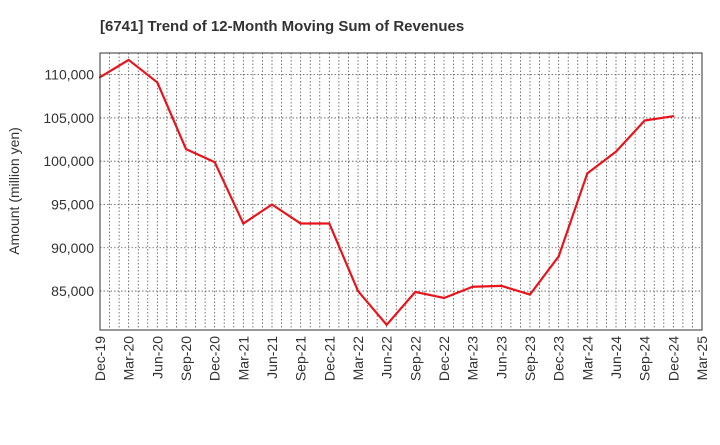 The width and height of the screenshot is (720, 445). Describe the element at coordinates (329, 358) in the screenshot. I see `x-tick-label: Dec-21` at that location.